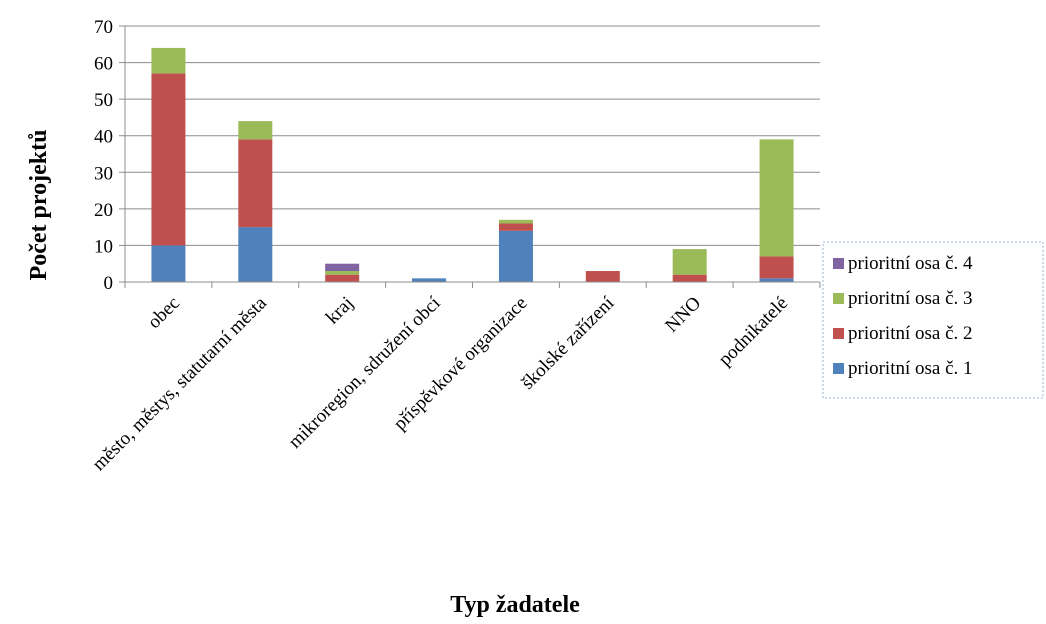 The image size is (1046, 624). I want to click on legend-label: prioritní osa č. 3, so click(910, 298).